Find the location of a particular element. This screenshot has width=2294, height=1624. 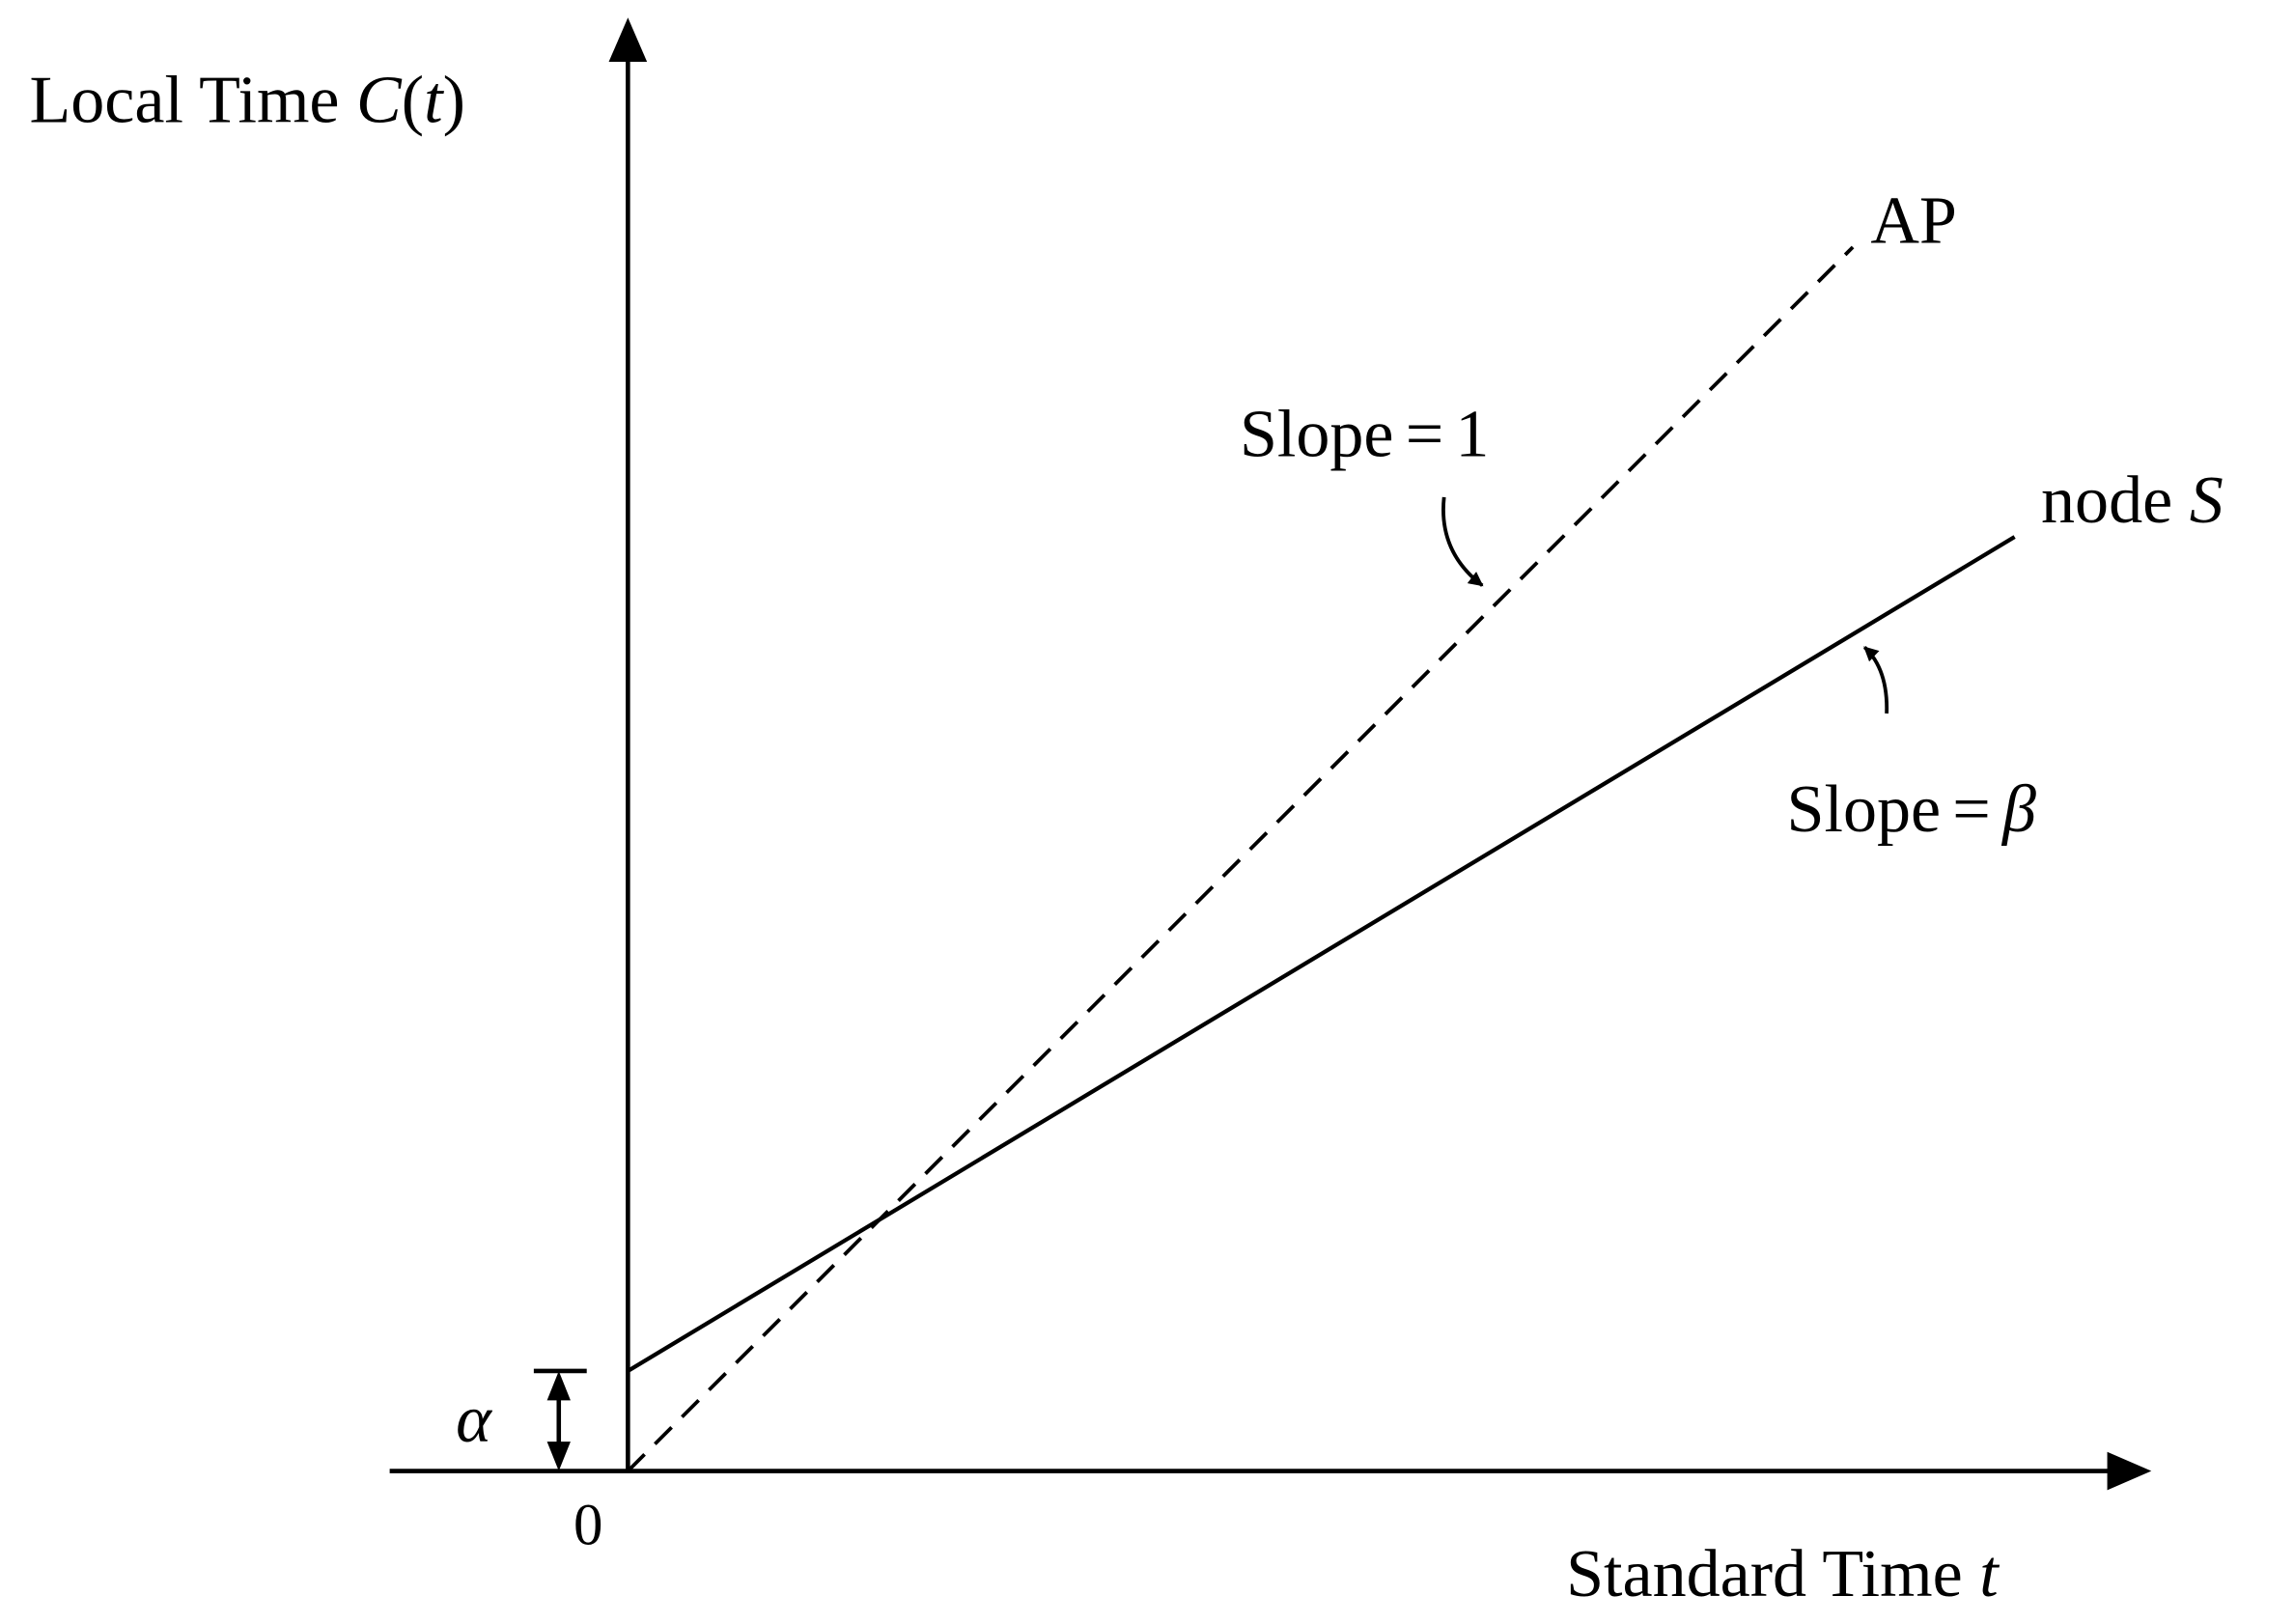

node-pointer is located at coordinates (1875, 680).